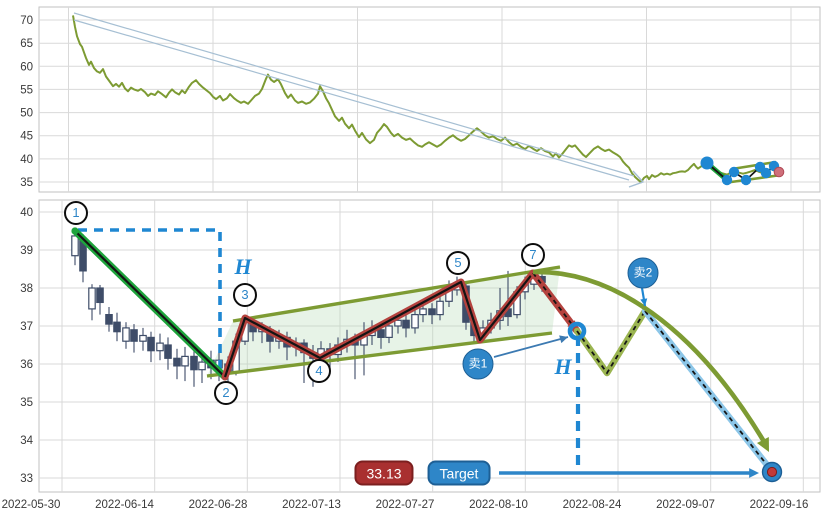 The image size is (826, 520). Describe the element at coordinates (75, 231) in the screenshot. I see `pivot-1-dot` at that location.